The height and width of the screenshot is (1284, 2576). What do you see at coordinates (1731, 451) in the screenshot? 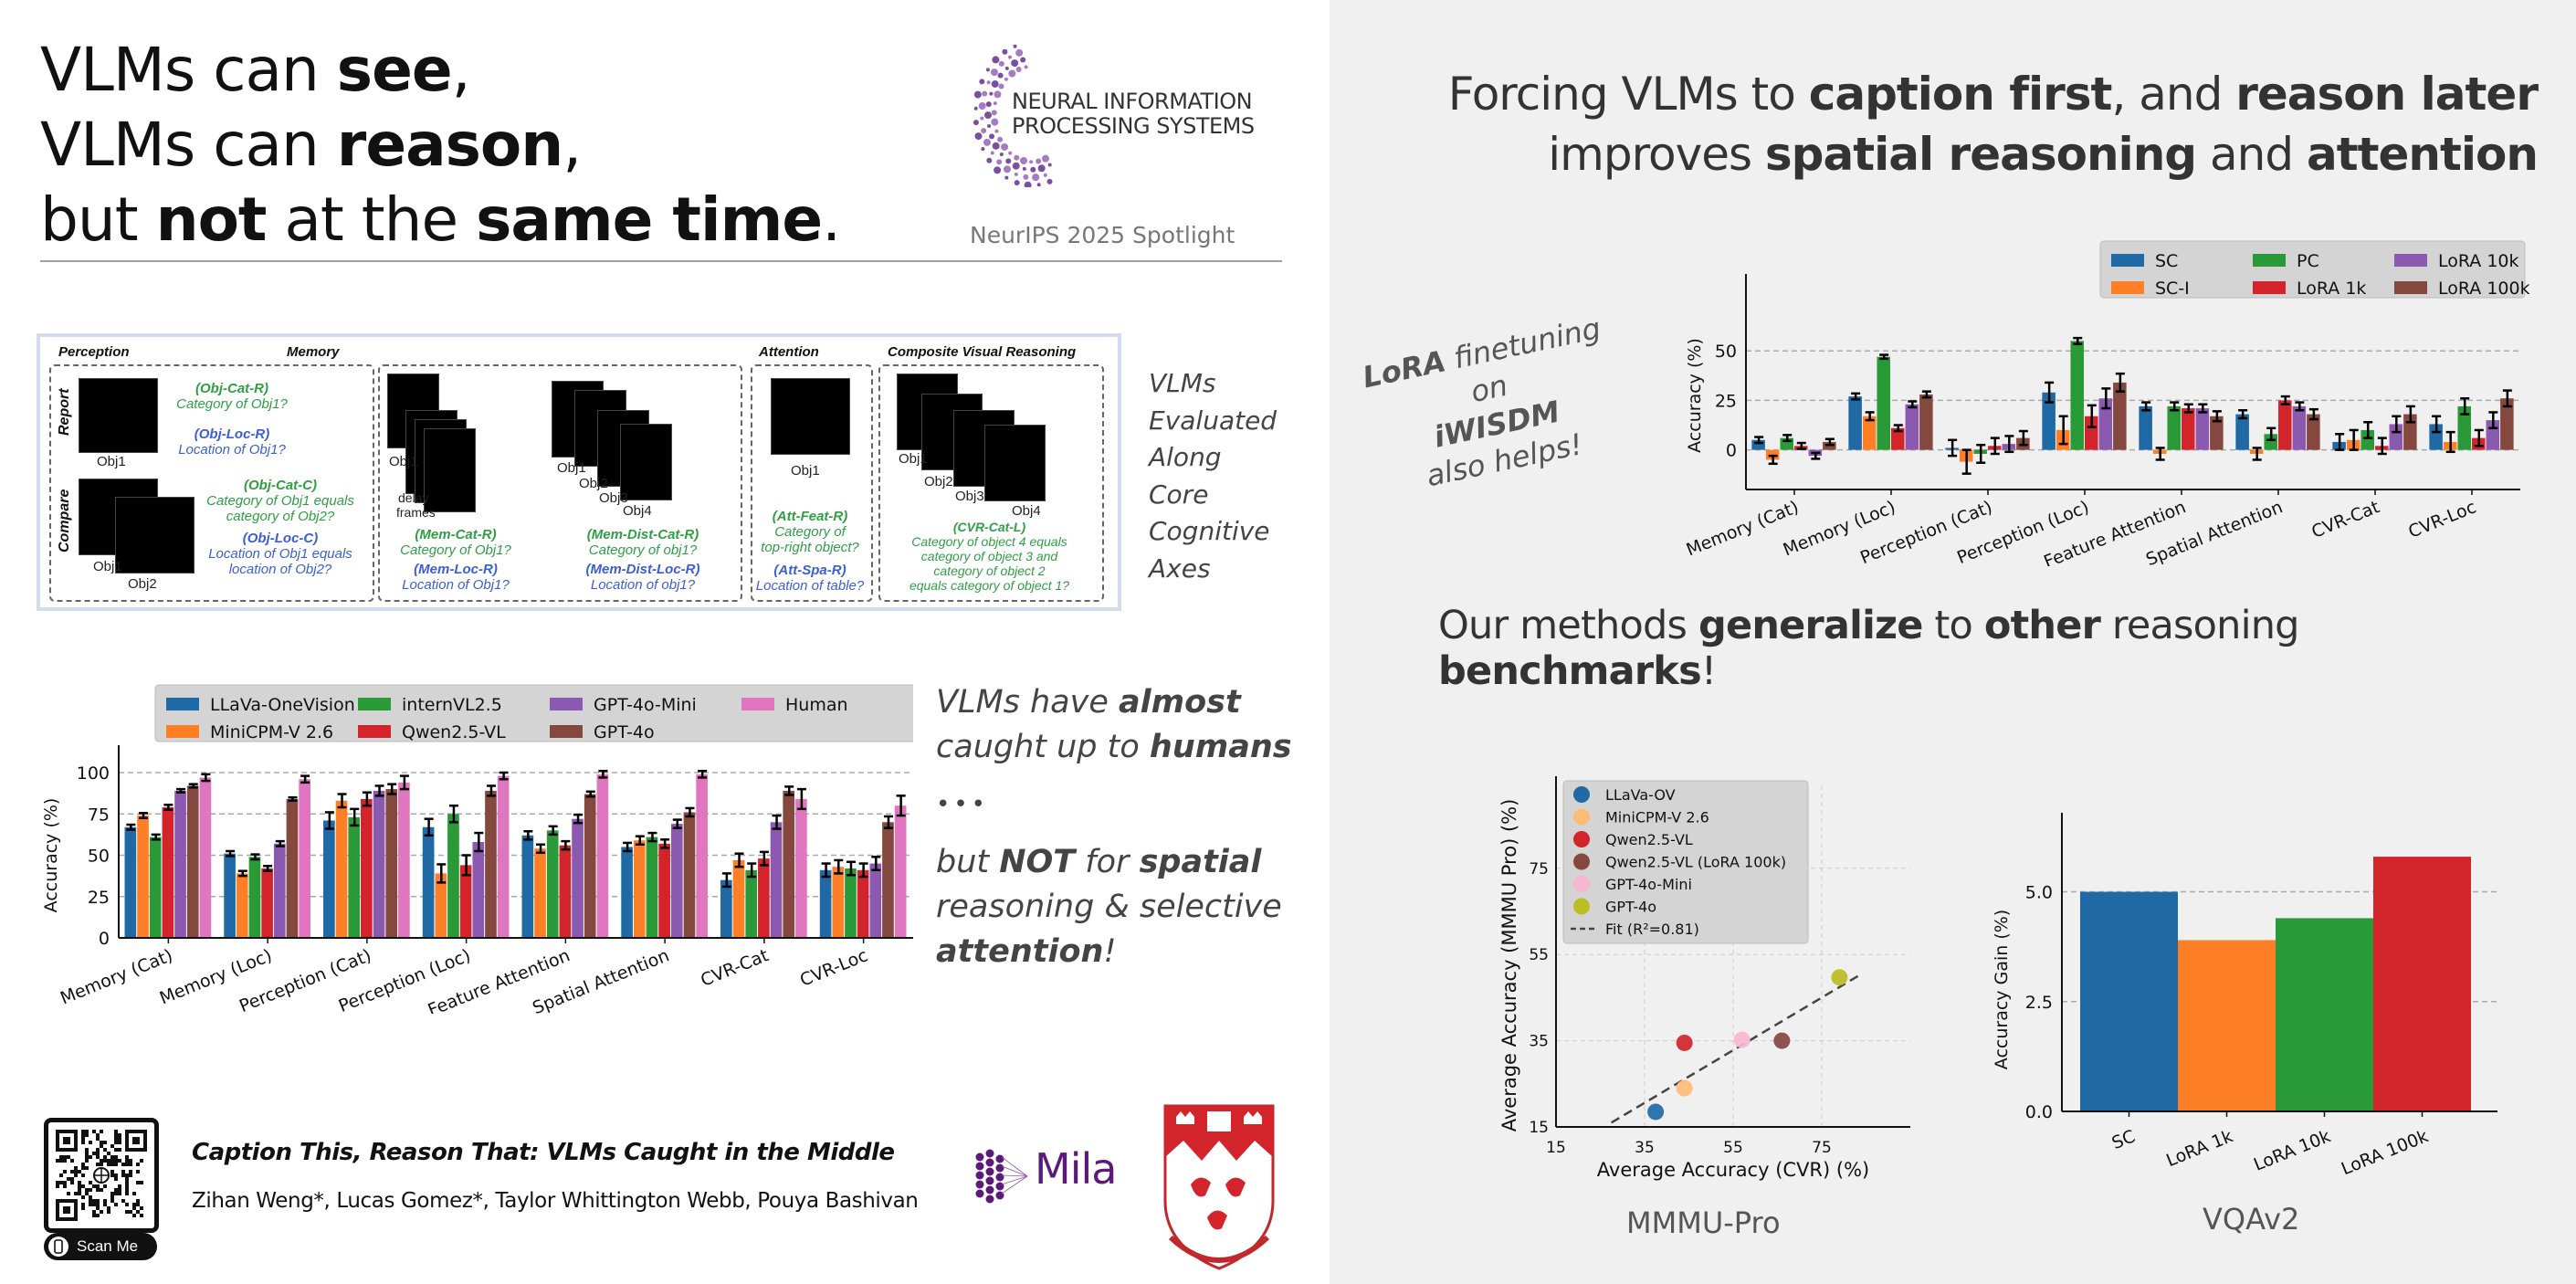
I see `y-tick-label: 0` at bounding box center [1731, 451].